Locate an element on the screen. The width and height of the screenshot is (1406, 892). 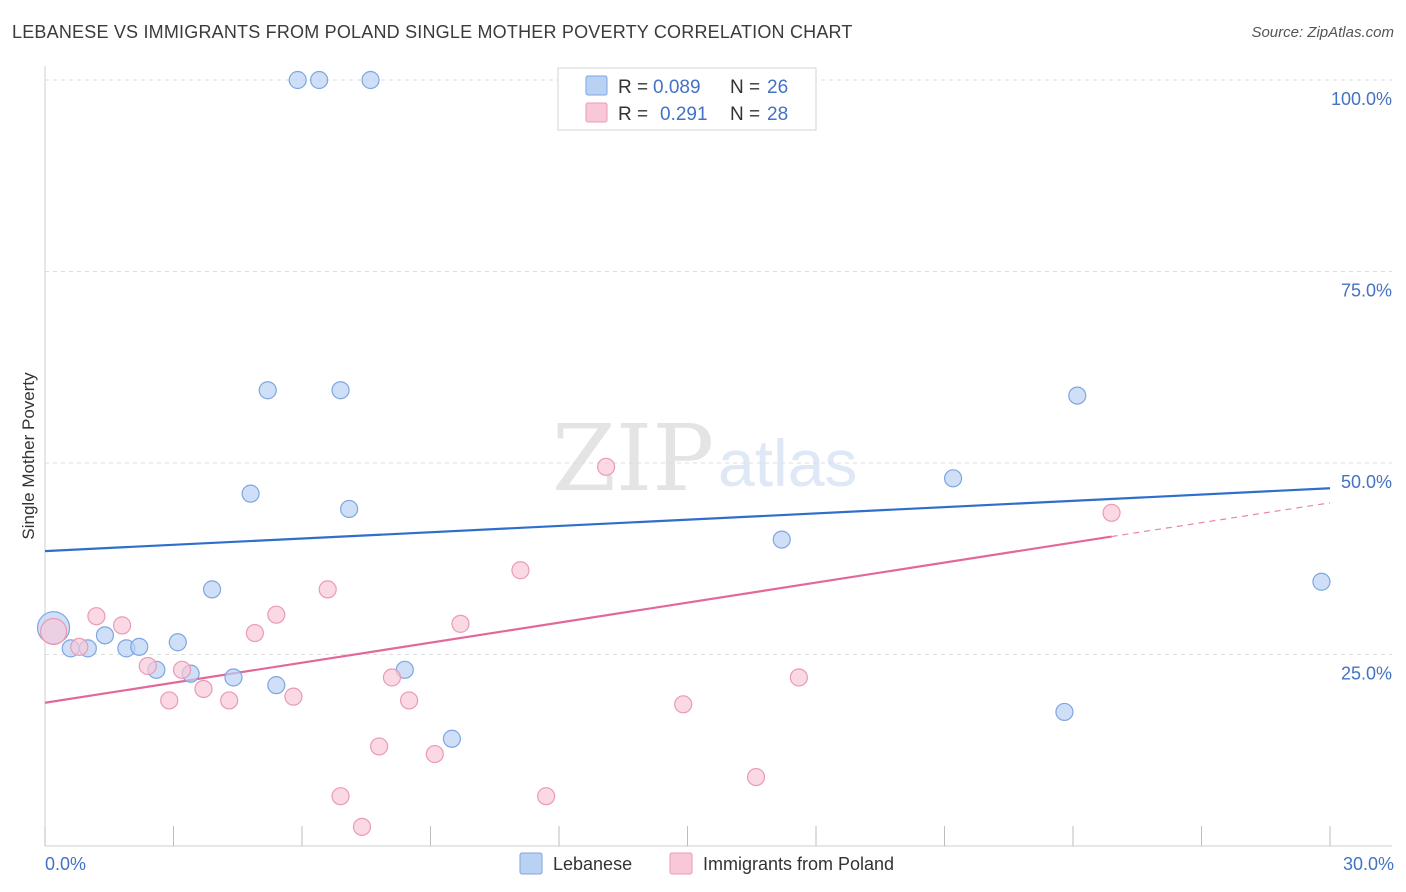
y-tick-label-25: 25.0% is located at coordinates (1366, 674).